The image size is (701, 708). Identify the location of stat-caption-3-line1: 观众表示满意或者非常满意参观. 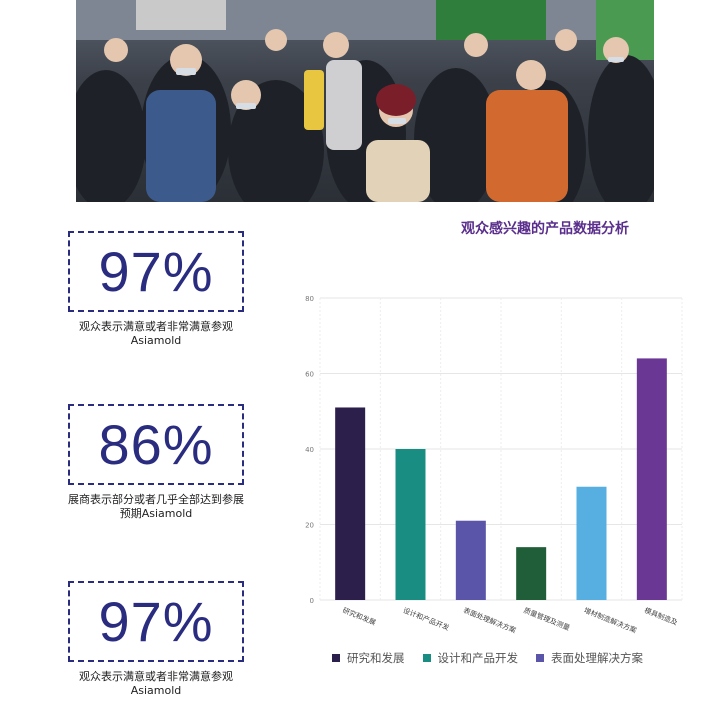
(156, 676).